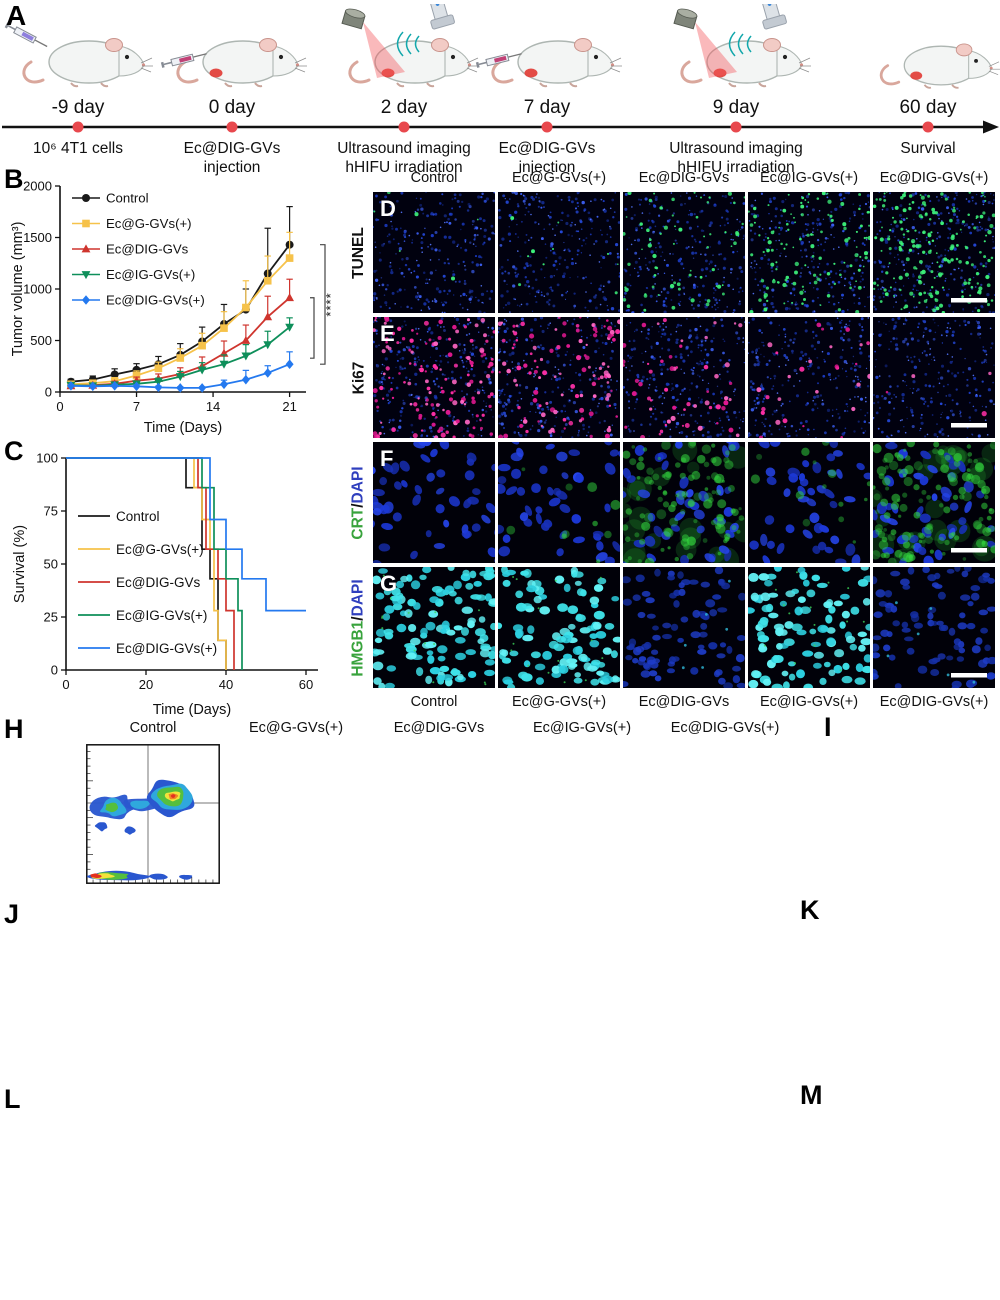 This screenshot has width=1000, height=1300. Describe the element at coordinates (18, 289) in the screenshot. I see `svg-text: Tumor volume (mm³)` at that location.